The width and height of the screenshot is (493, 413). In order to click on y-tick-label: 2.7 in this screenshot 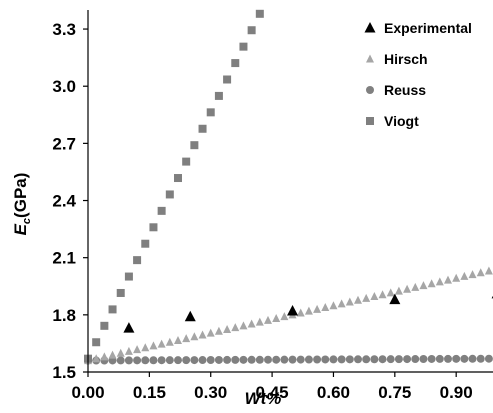, I will do `click(64, 143)`.